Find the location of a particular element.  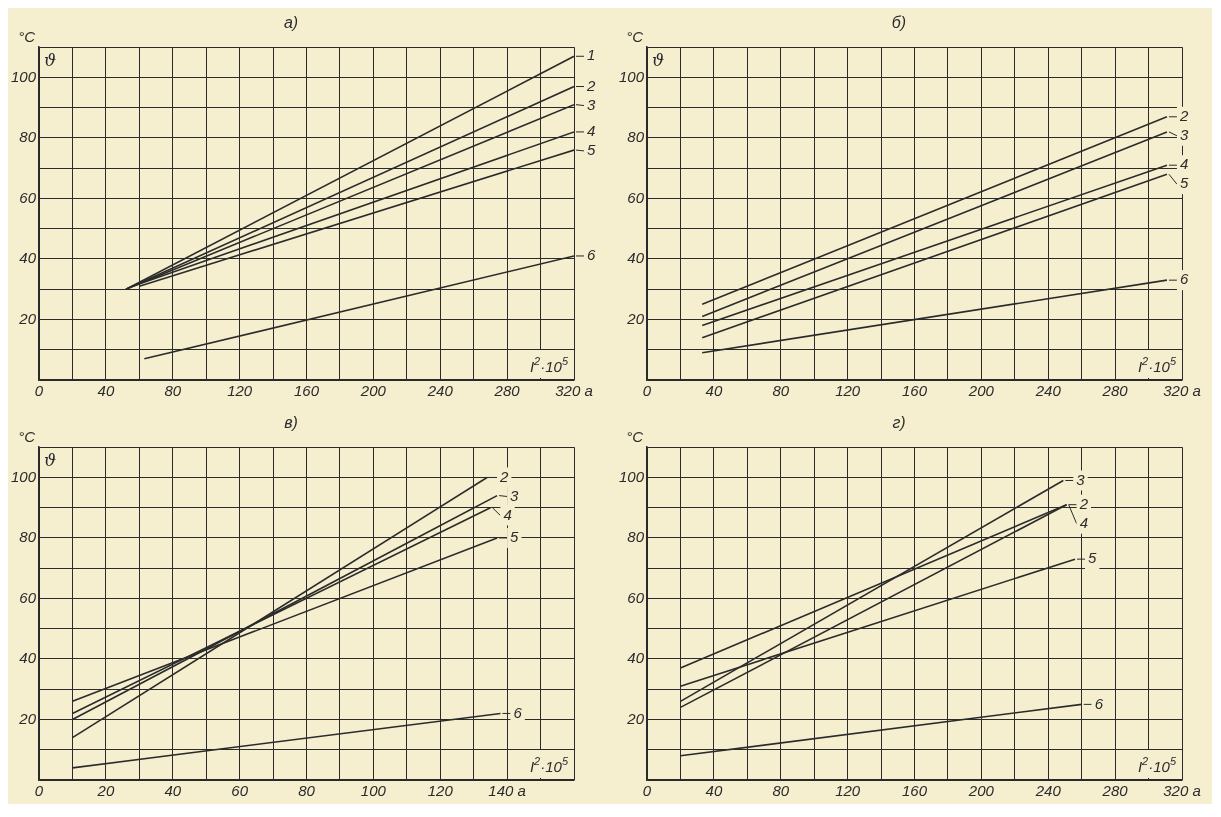

chart-title: а) is located at coordinates (291, 23).